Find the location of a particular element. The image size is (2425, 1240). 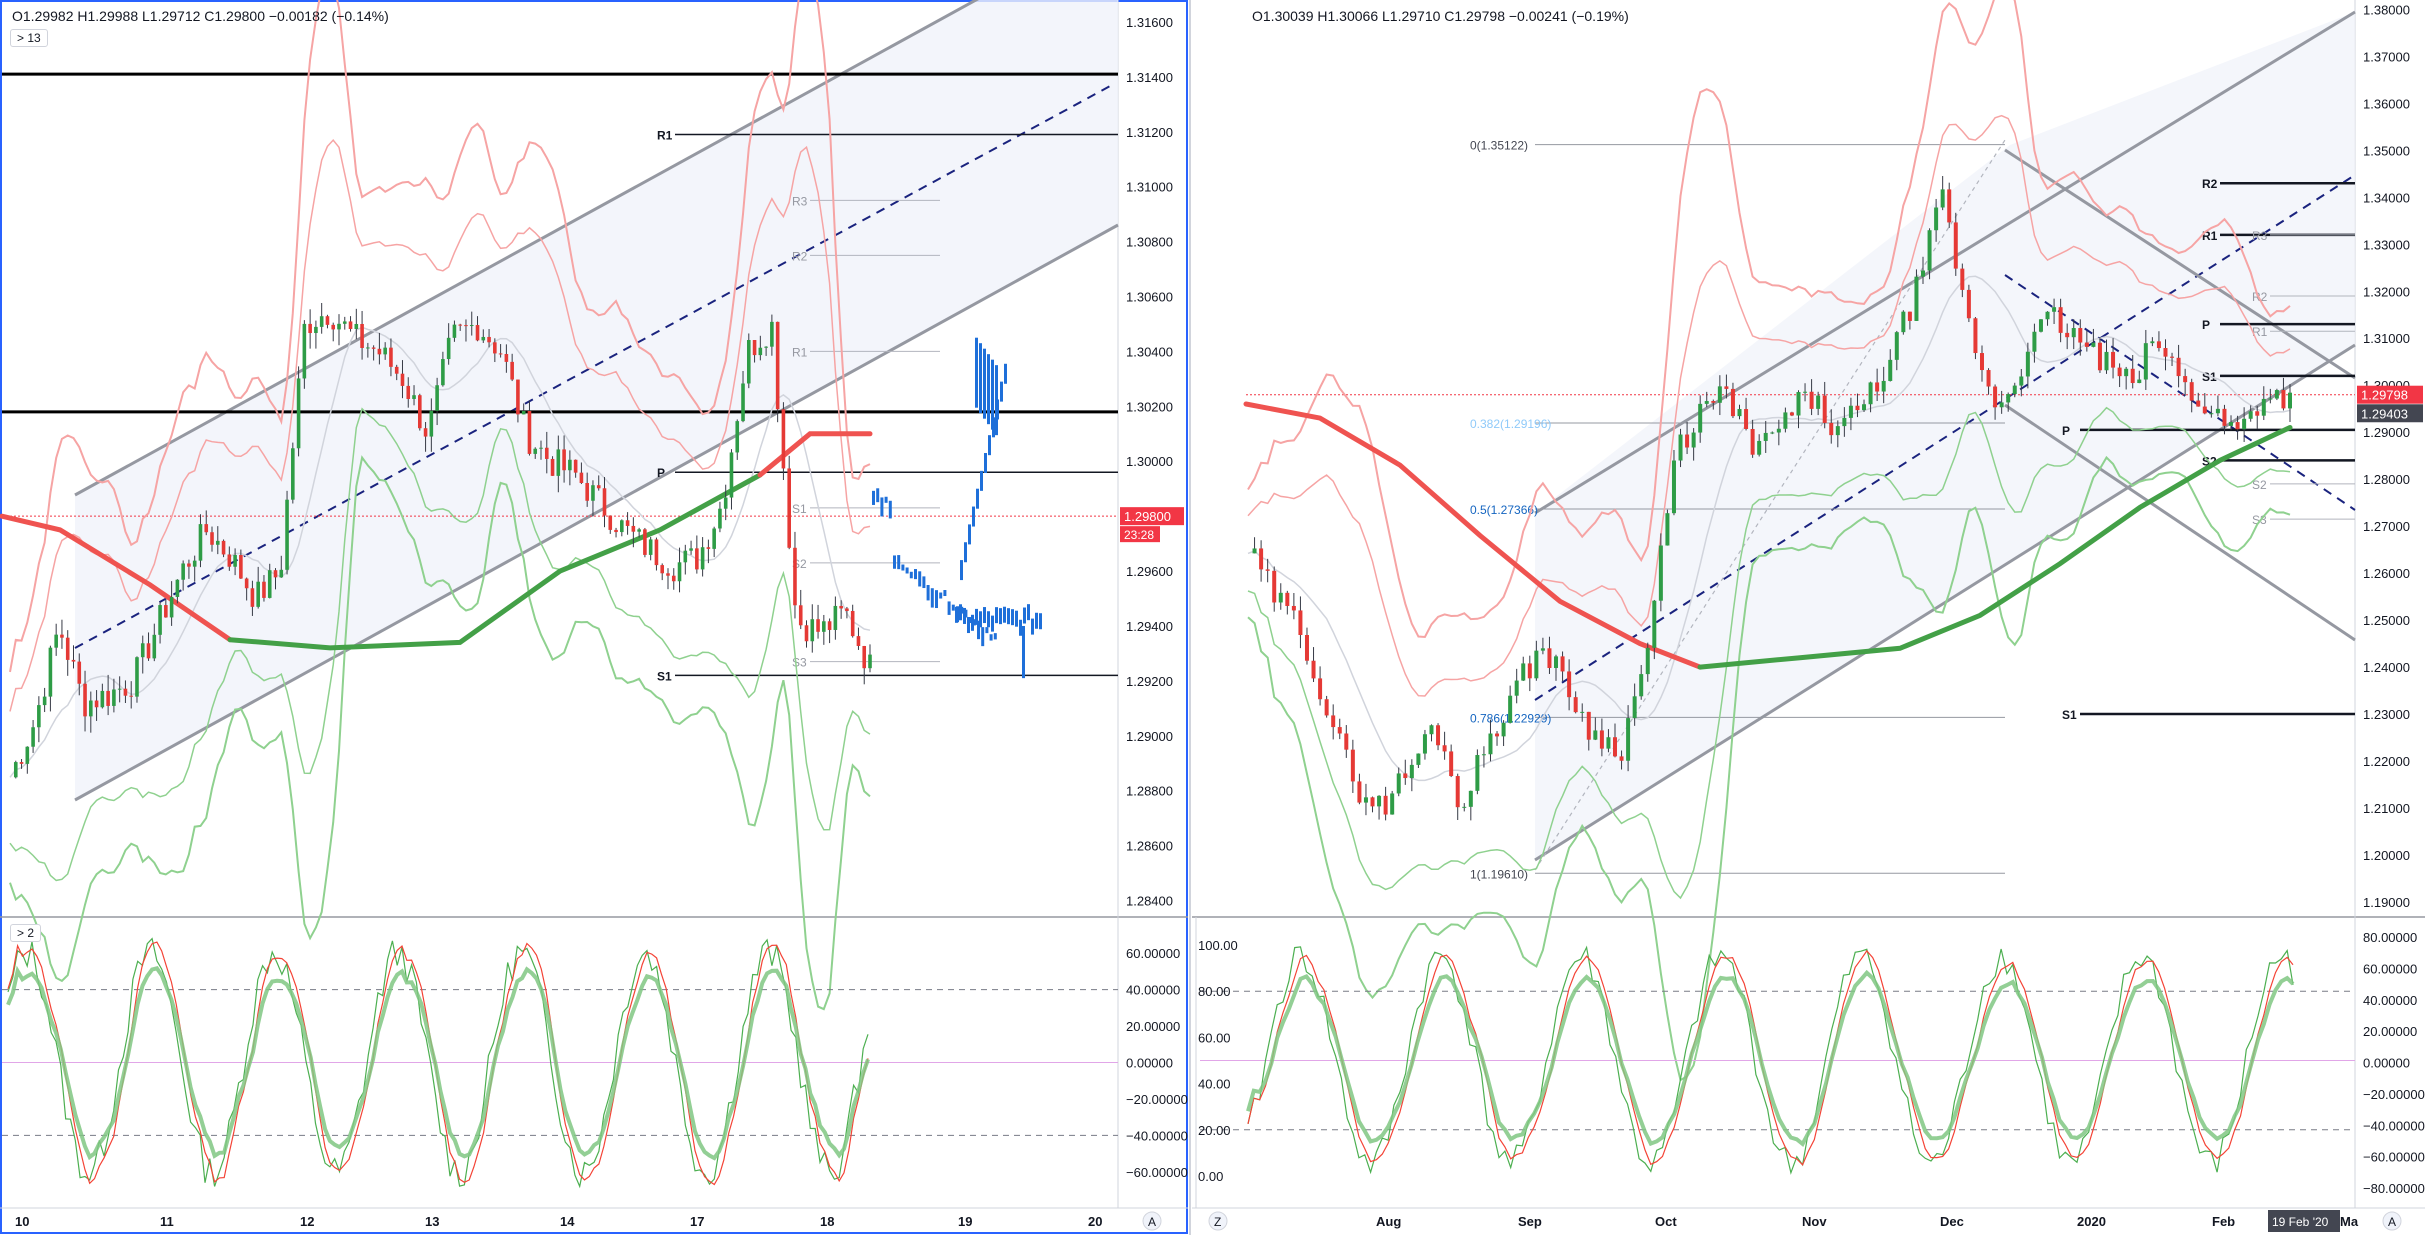

right-pivot-label: R1 is located at coordinates (2210, 236).